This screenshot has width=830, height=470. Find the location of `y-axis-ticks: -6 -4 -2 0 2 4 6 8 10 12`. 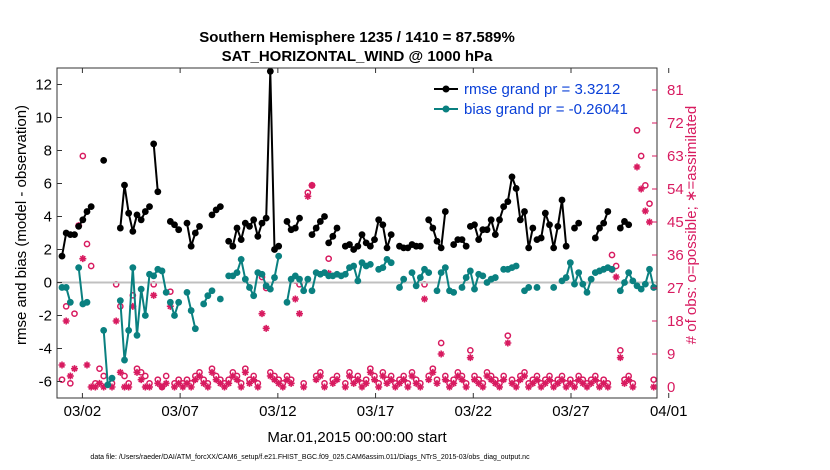

y-axis-ticks: -6 -4 -2 0 2 4 6 8 10 12 is located at coordinates (48, 234).